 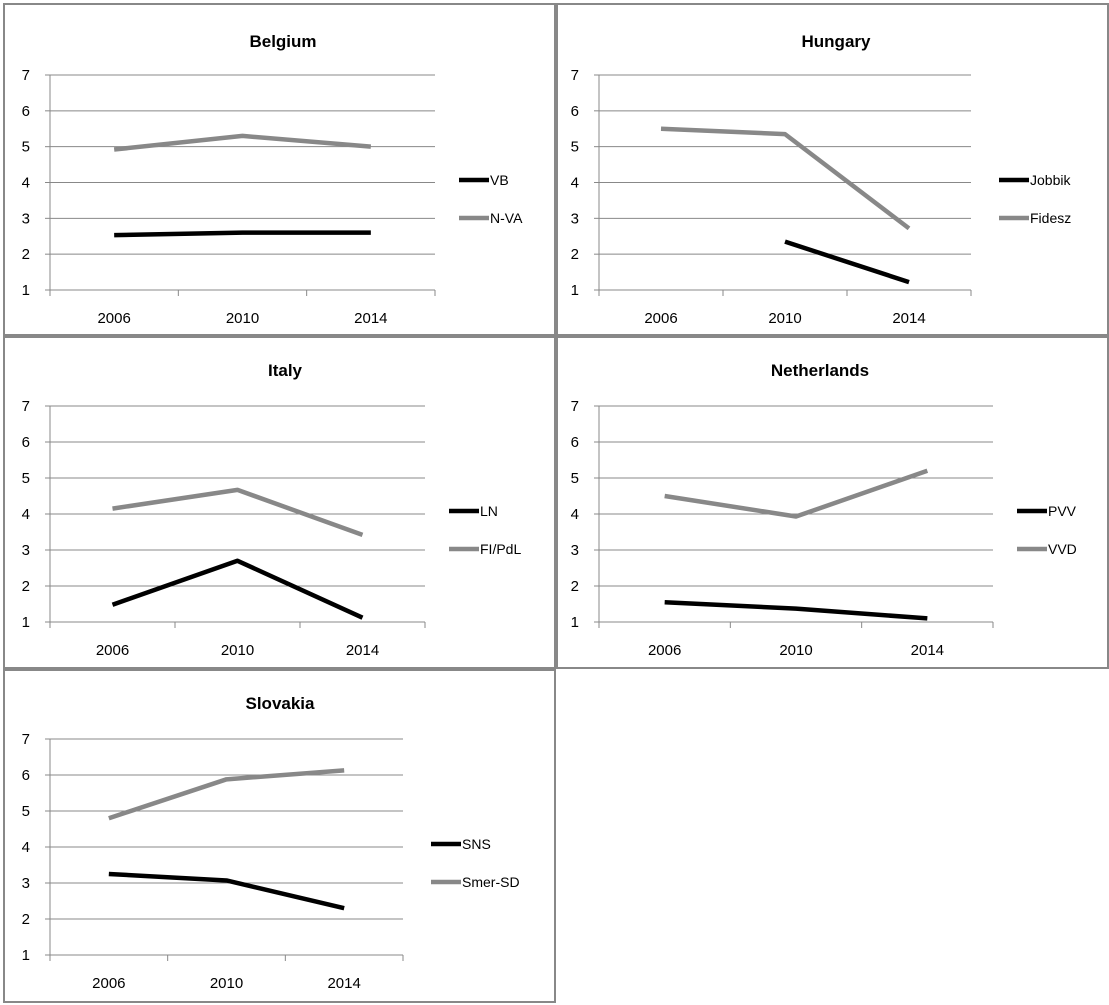 What do you see at coordinates (226, 891) in the screenshot?
I see `series-line-sns` at bounding box center [226, 891].